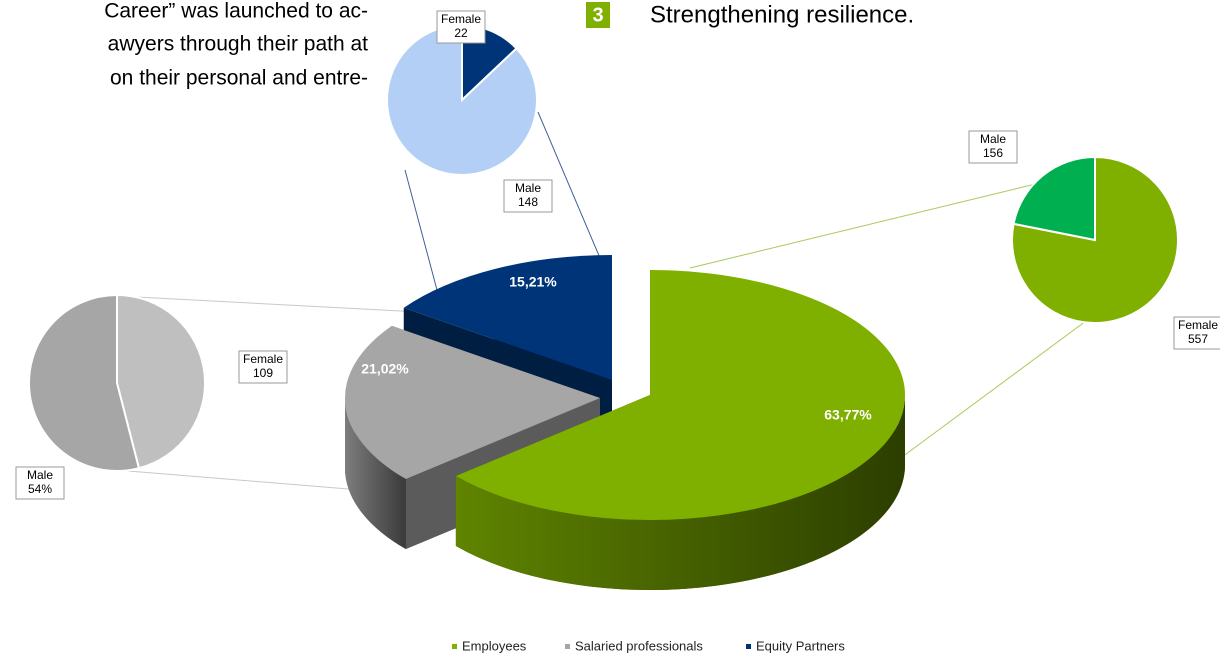 Image resolution: width=1220 pixels, height=657 pixels. I want to click on label-value: 156, so click(993, 153).